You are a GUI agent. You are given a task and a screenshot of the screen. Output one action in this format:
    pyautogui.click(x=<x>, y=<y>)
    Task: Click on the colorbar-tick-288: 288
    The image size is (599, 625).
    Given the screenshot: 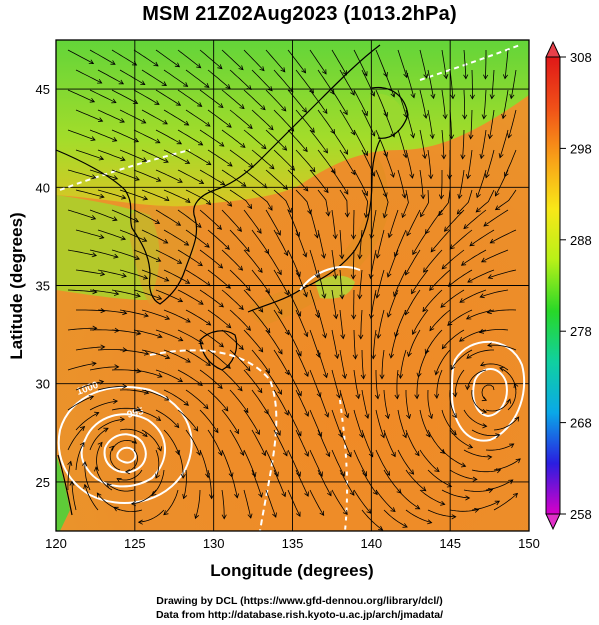 What is the action you would take?
    pyautogui.click(x=581, y=240)
    